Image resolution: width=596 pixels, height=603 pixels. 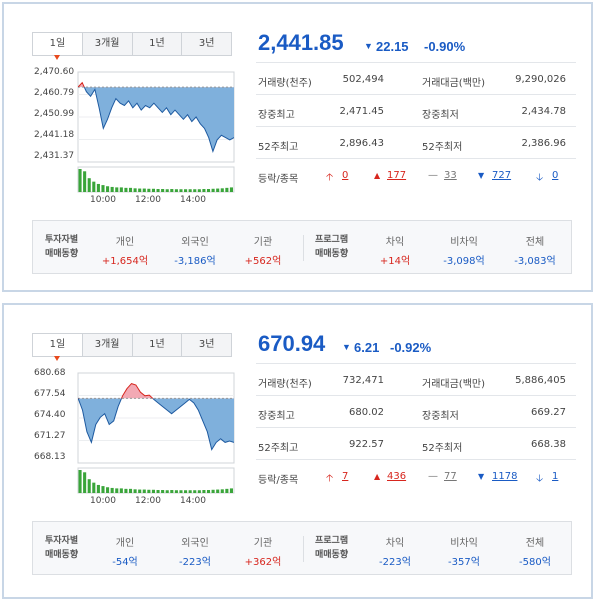 What do you see at coordinates (345, 476) in the screenshot?
I see `up-limit-link: 7` at bounding box center [345, 476].